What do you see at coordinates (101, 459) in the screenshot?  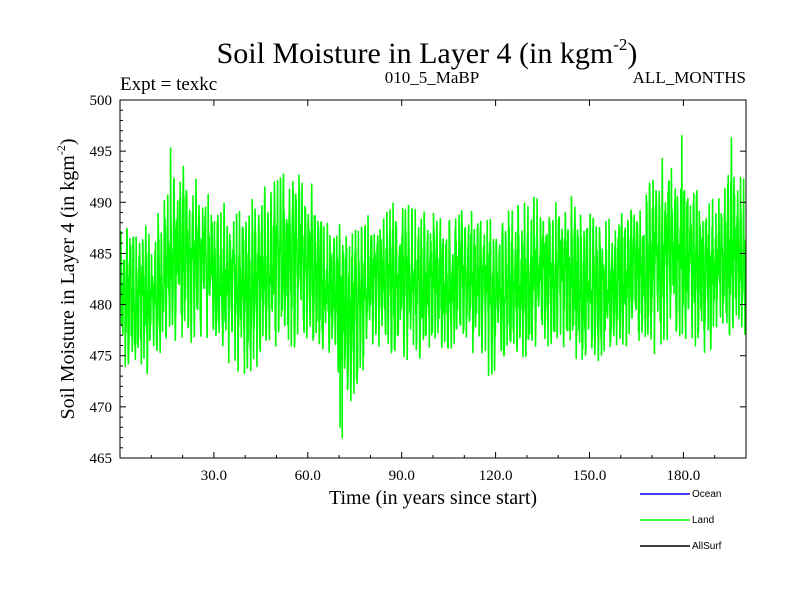 I see `y-tick-label: 465` at bounding box center [101, 459].